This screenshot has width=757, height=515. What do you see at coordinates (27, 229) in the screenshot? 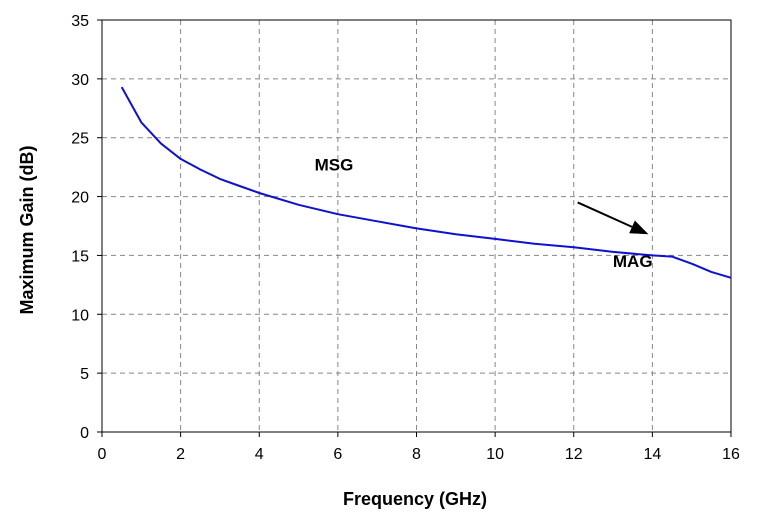
I see `y-axis-title: Maximum Gain (dB)` at bounding box center [27, 229].